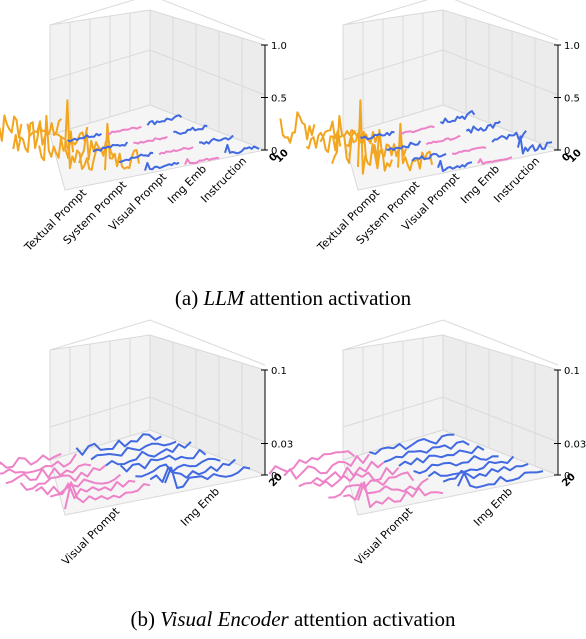 The width and height of the screenshot is (586, 639). Describe the element at coordinates (223, 298) in the screenshot. I see `caption-a-italic: LLM` at that location.